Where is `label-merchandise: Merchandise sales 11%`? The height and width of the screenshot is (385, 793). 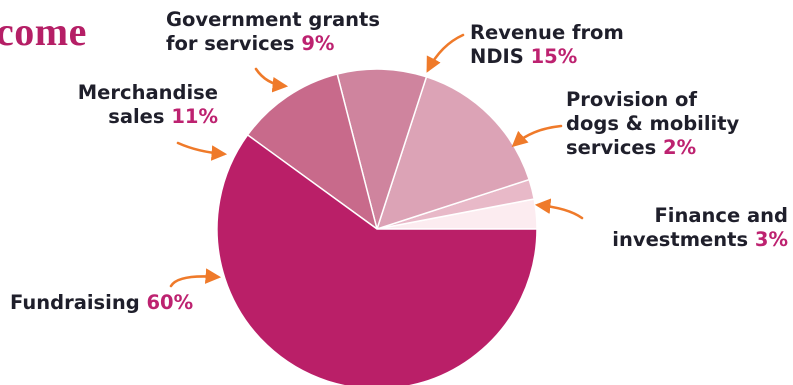 label-merchandise: Merchandise sales 11% is located at coordinates (132, 105).